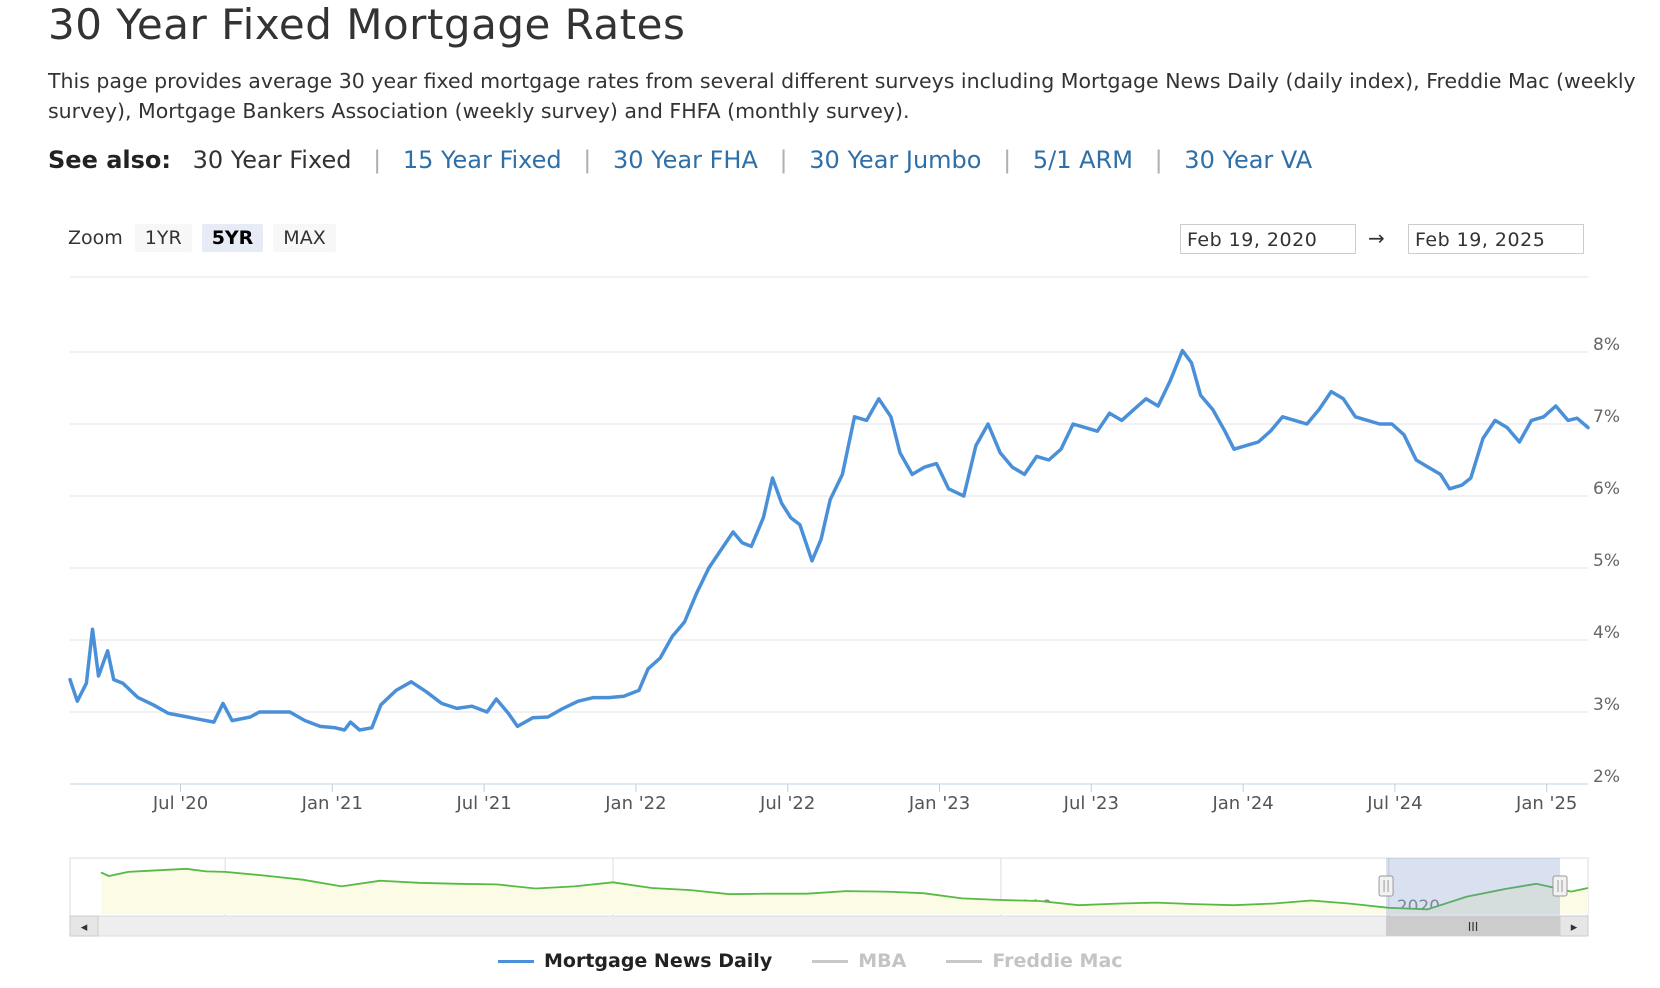  Describe the element at coordinates (1606, 777) in the screenshot. I see `y-tick-label: 2%` at that location.